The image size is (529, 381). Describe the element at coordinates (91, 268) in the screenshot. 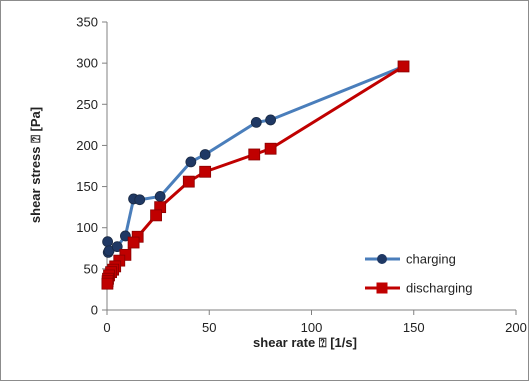

I see `y-tick-label: 50` at that location.